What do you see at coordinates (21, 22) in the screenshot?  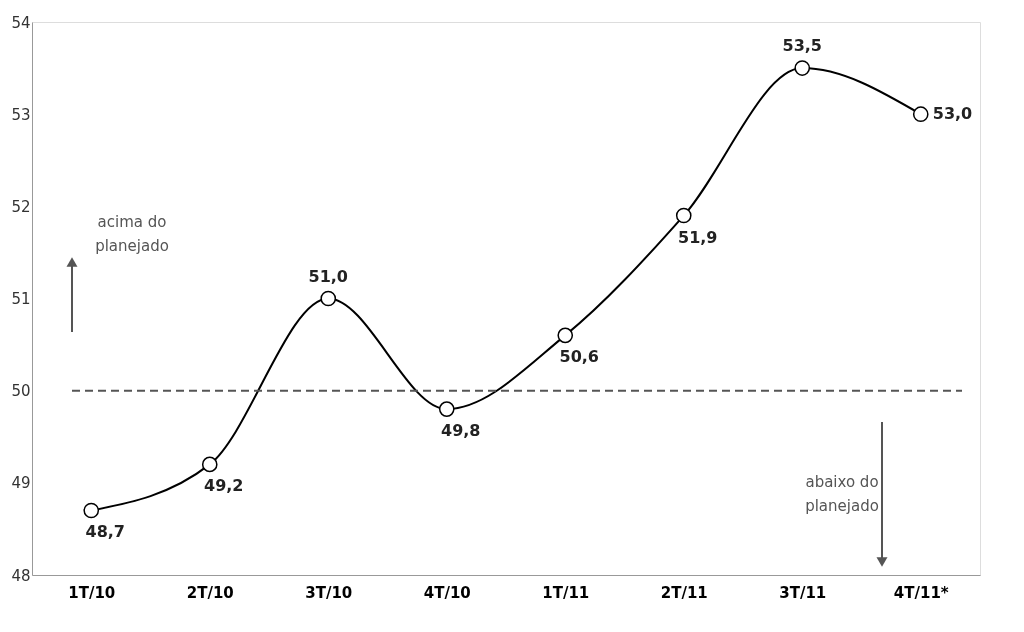 I see `y-tick-label: 54` at bounding box center [21, 22].